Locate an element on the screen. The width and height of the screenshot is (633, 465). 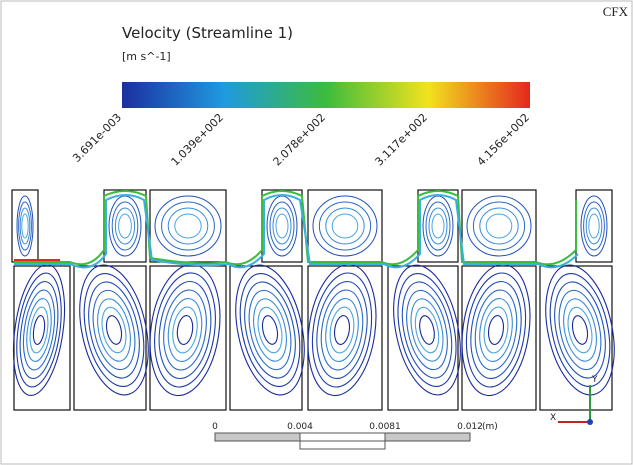
scale-unit: (m) is located at coordinates (490, 427).